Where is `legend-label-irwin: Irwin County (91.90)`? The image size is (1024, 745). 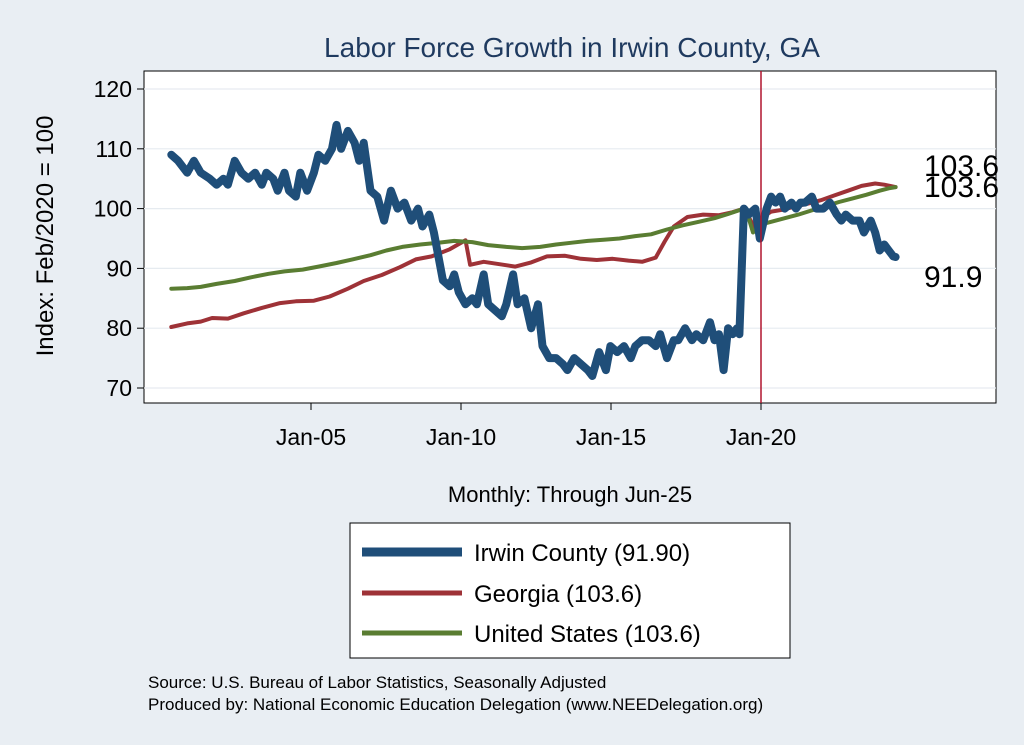
legend-label-irwin: Irwin County (91.90) is located at coordinates (582, 553).